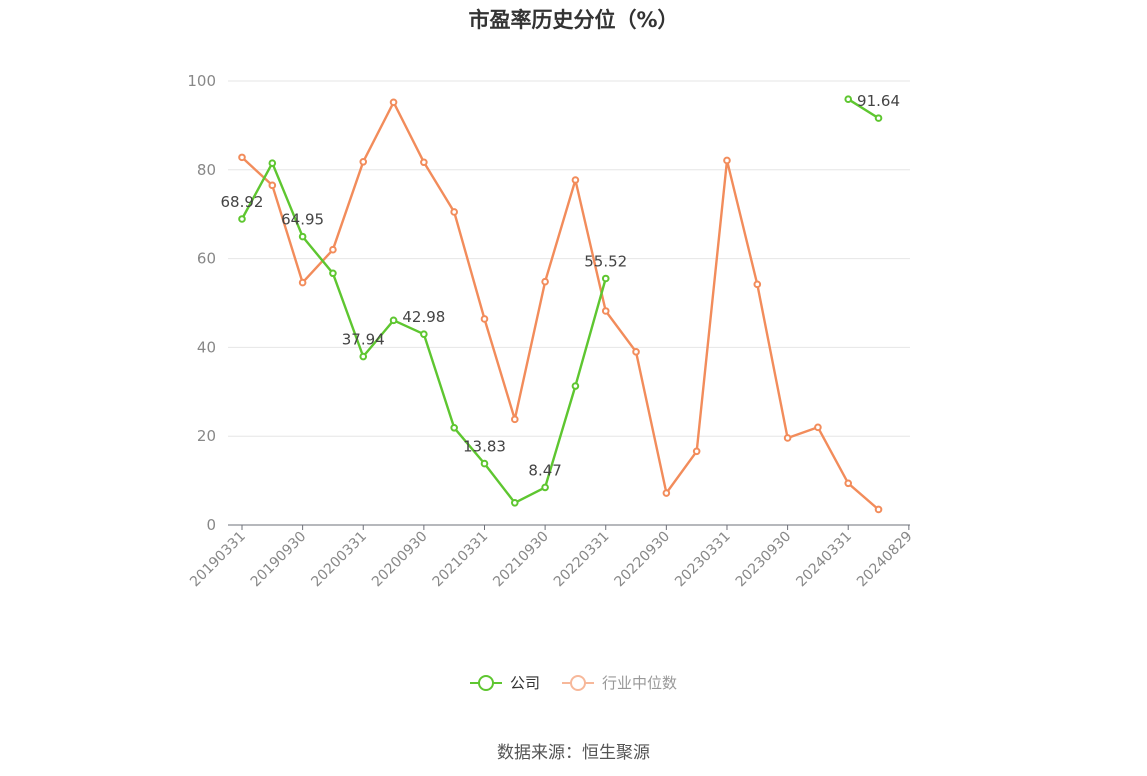  Describe the element at coordinates (524, 683) in the screenshot. I see `legend-company-label: 公司` at that location.